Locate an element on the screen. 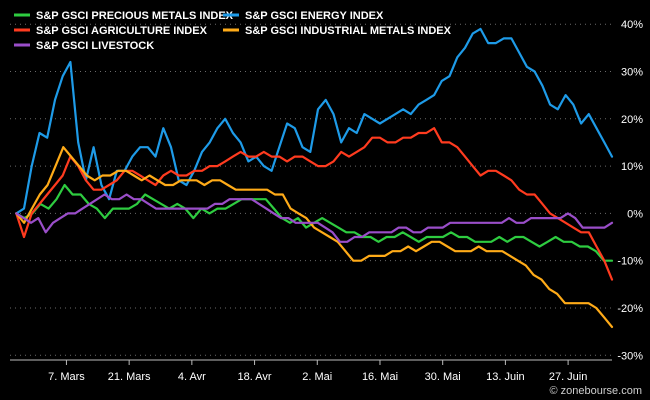 This screenshot has width=650, height=400. legend-item-label: S&P GSCI AGRICULTURE INDEX is located at coordinates (122, 31).